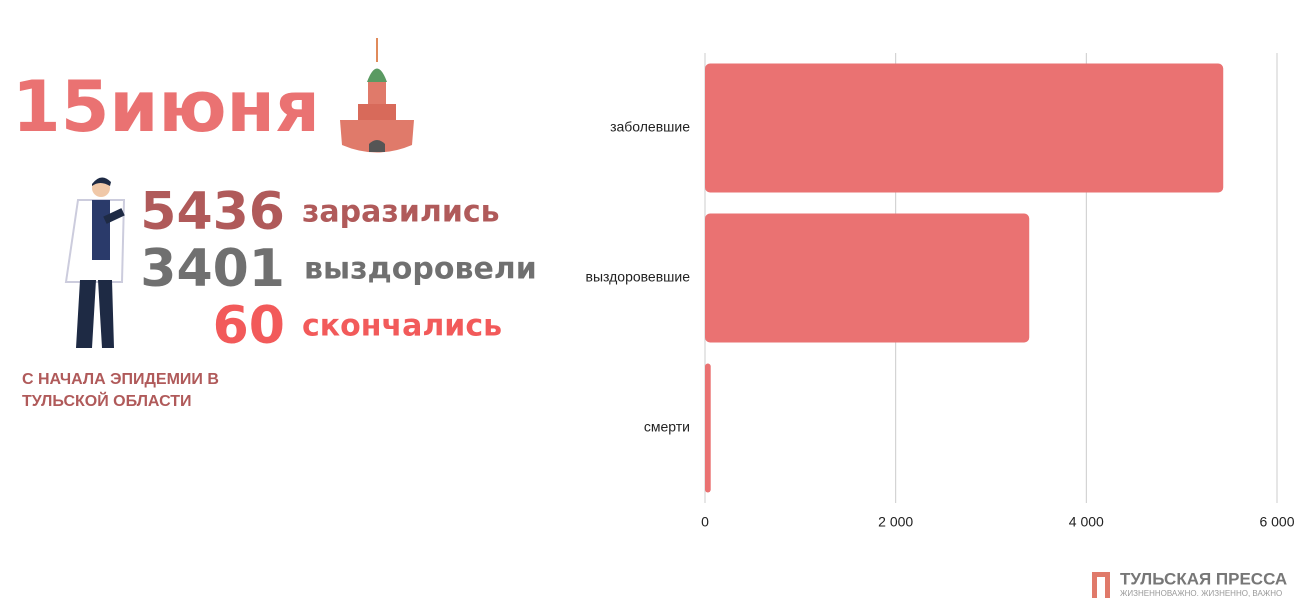  I want to click on stat-number: 5436, so click(212, 212).